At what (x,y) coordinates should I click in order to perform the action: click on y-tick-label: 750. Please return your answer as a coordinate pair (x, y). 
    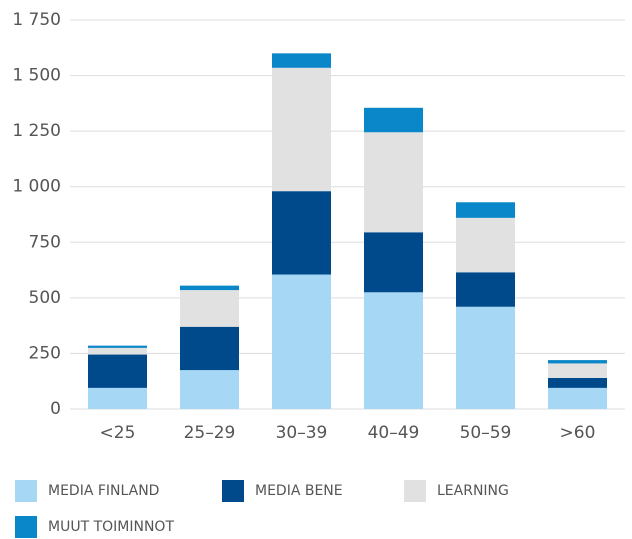
    Looking at the image, I should click on (45, 242).